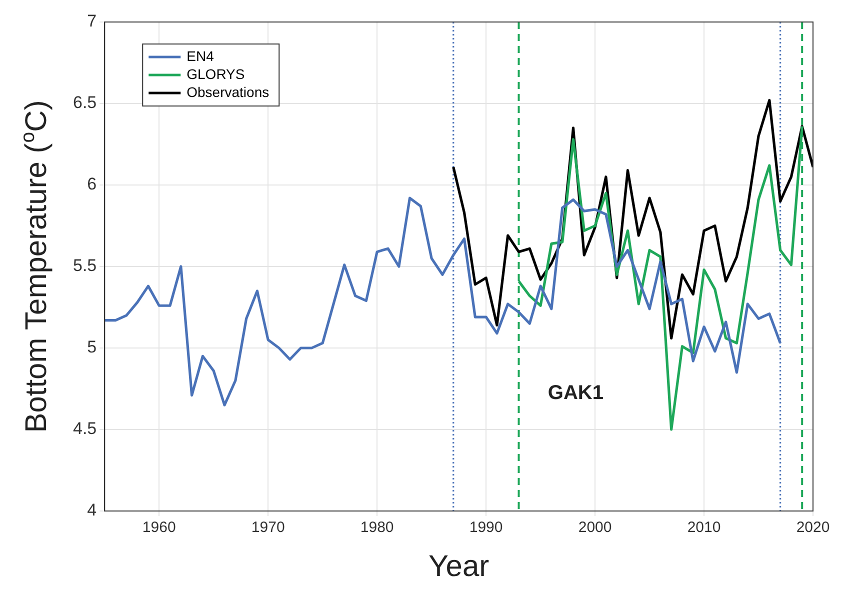 This screenshot has height=592, width=841. Describe the element at coordinates (215, 74) in the screenshot. I see `legend-label: GLORYS` at that location.